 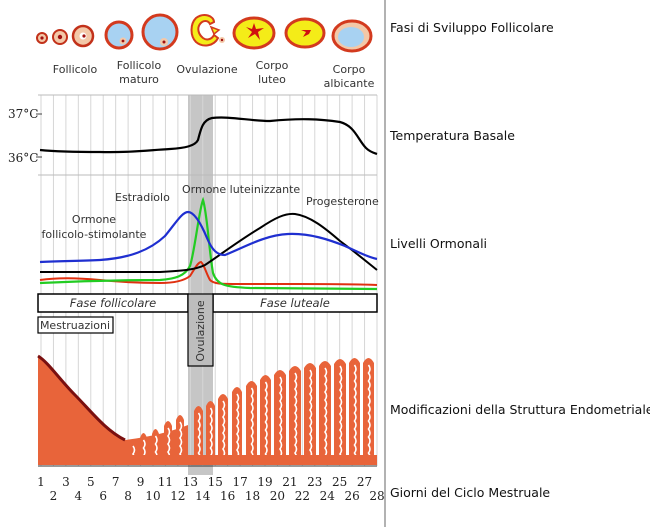 I want to click on progesterone-label: Progesterone, so click(x=342, y=201).